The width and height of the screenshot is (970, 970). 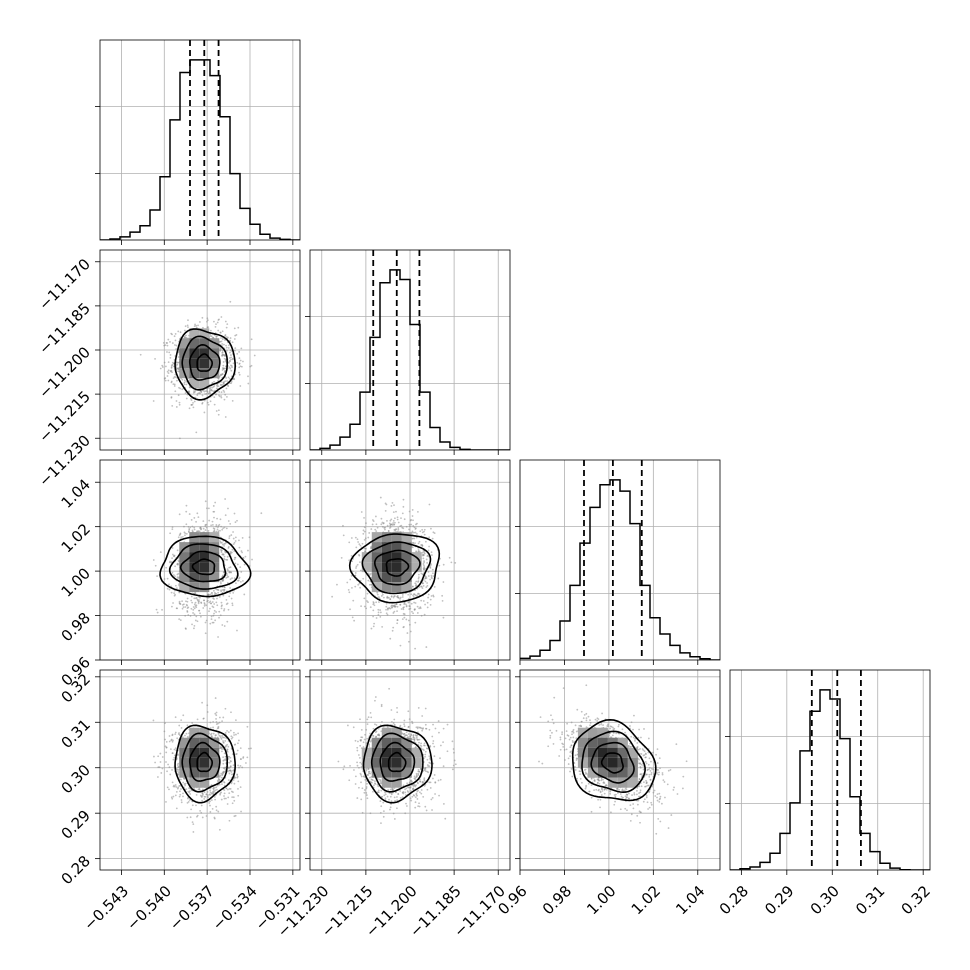 I want to click on contour-line, so click(x=205, y=764).